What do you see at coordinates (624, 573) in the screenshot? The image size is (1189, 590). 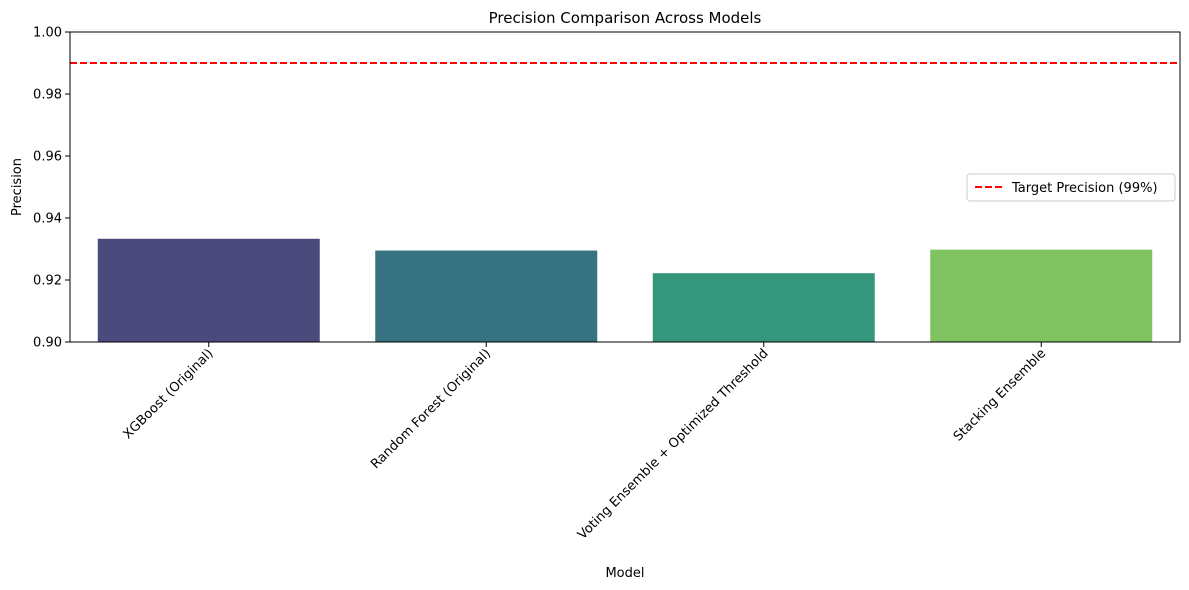 I see `x-axis-label: Model` at bounding box center [624, 573].